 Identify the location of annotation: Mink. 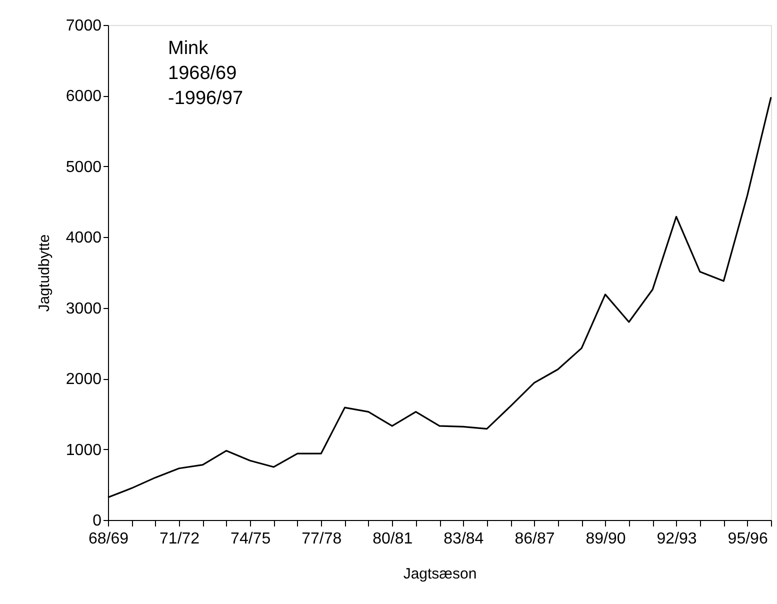
(188, 48).